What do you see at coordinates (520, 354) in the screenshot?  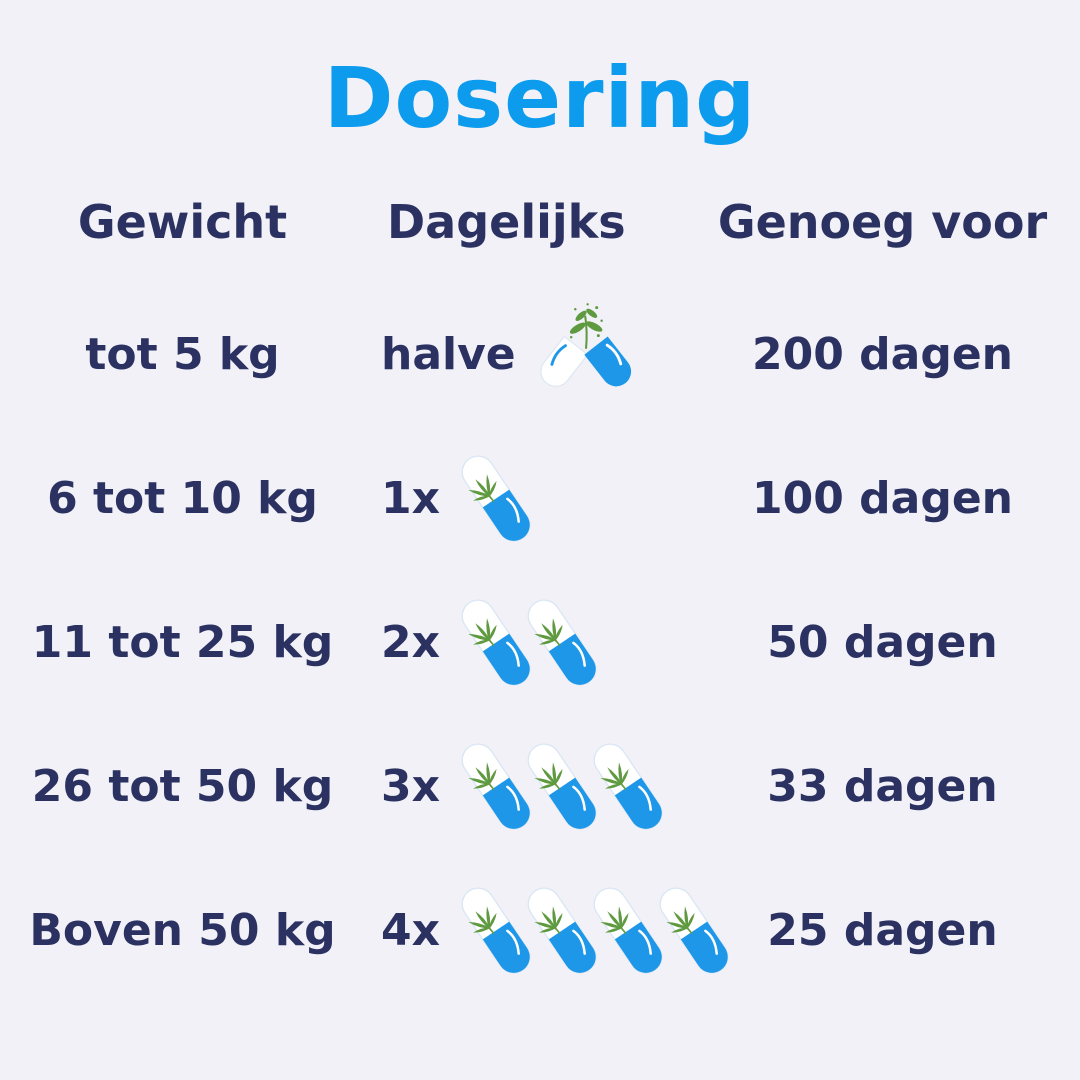 I see `daily-dose-cell: halve` at bounding box center [520, 354].